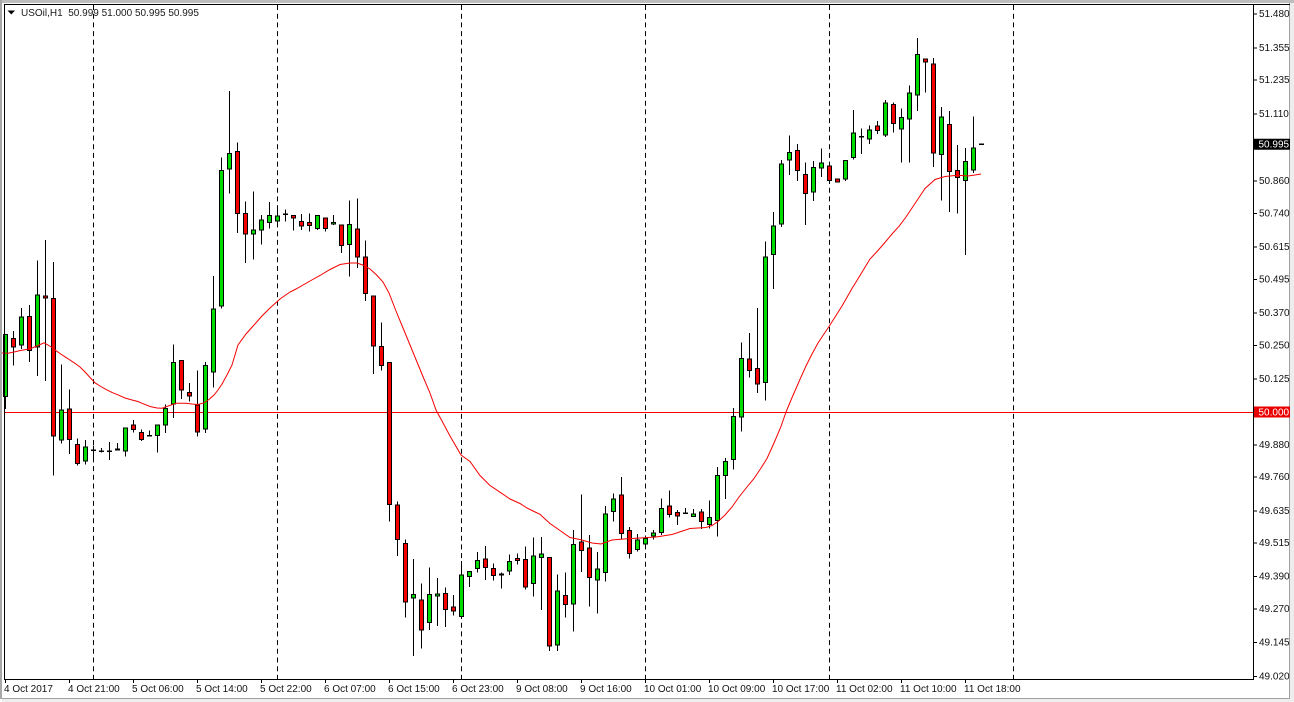  Describe the element at coordinates (478, 689) in the screenshot. I see `svg-text: 6 Oct 23:00` at that location.